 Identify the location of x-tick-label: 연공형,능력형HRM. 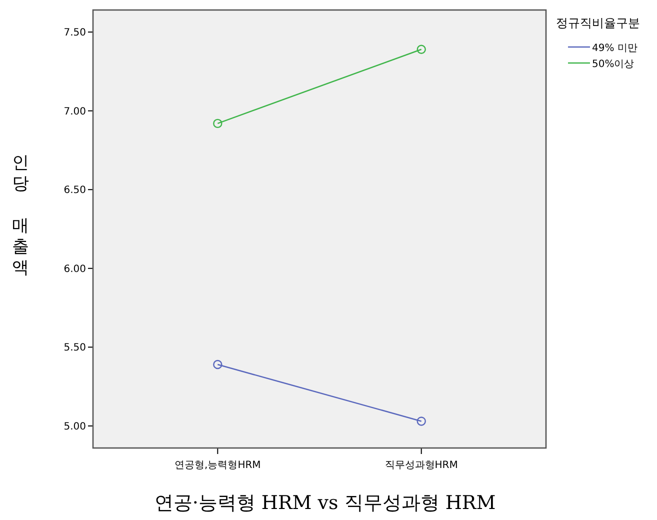
(217, 465).